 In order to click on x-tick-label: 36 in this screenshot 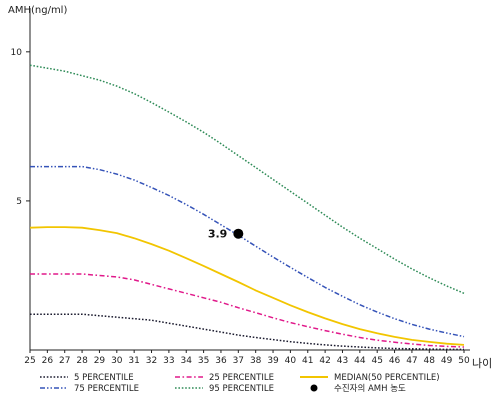, I will do `click(221, 361)`.